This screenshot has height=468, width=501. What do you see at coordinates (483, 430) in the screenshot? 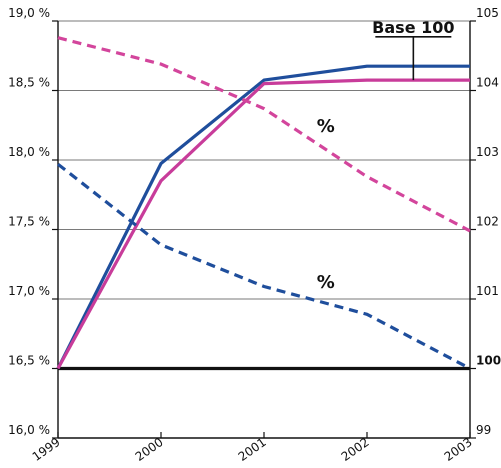
I see `y-right-tick-label-6: 99` at bounding box center [483, 430].